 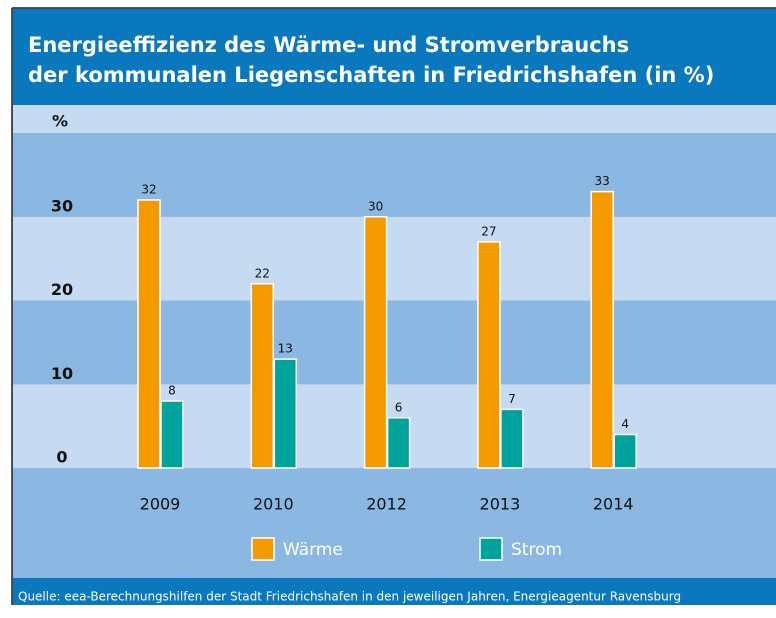 I want to click on x-tick-label: 2013, so click(x=500, y=504).